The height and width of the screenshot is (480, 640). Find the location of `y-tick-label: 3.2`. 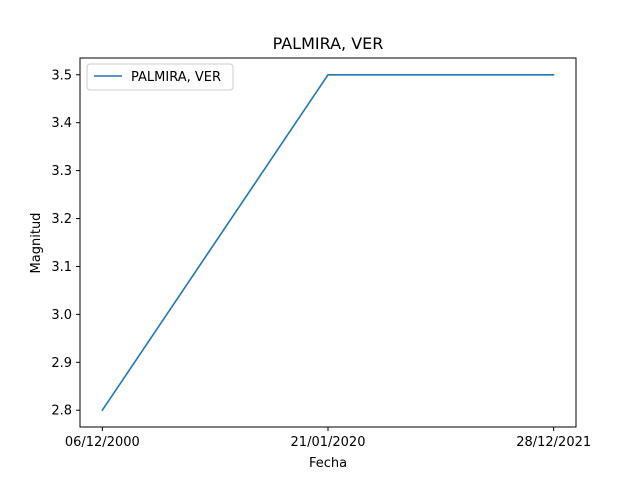

y-tick-label: 3.2 is located at coordinates (61, 219).